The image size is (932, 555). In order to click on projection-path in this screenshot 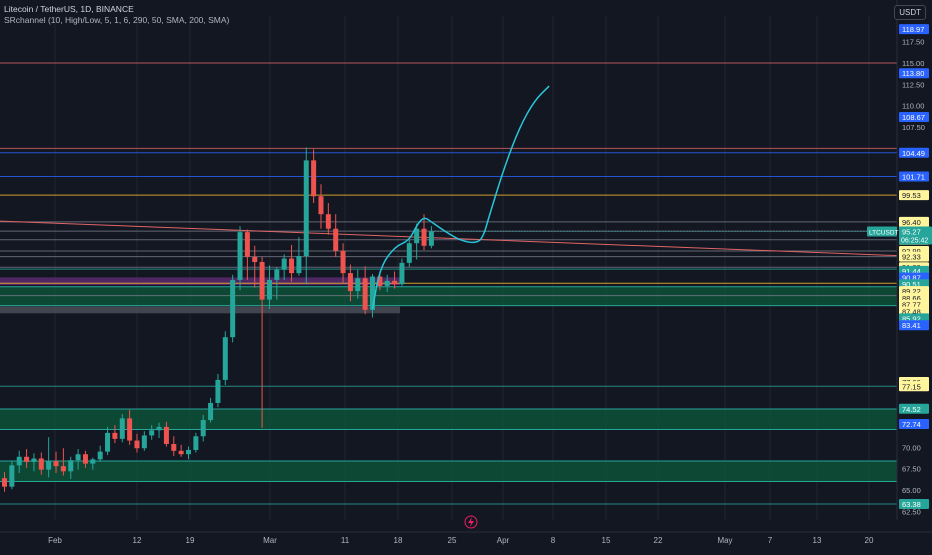, I will do `click(460, 197)`.